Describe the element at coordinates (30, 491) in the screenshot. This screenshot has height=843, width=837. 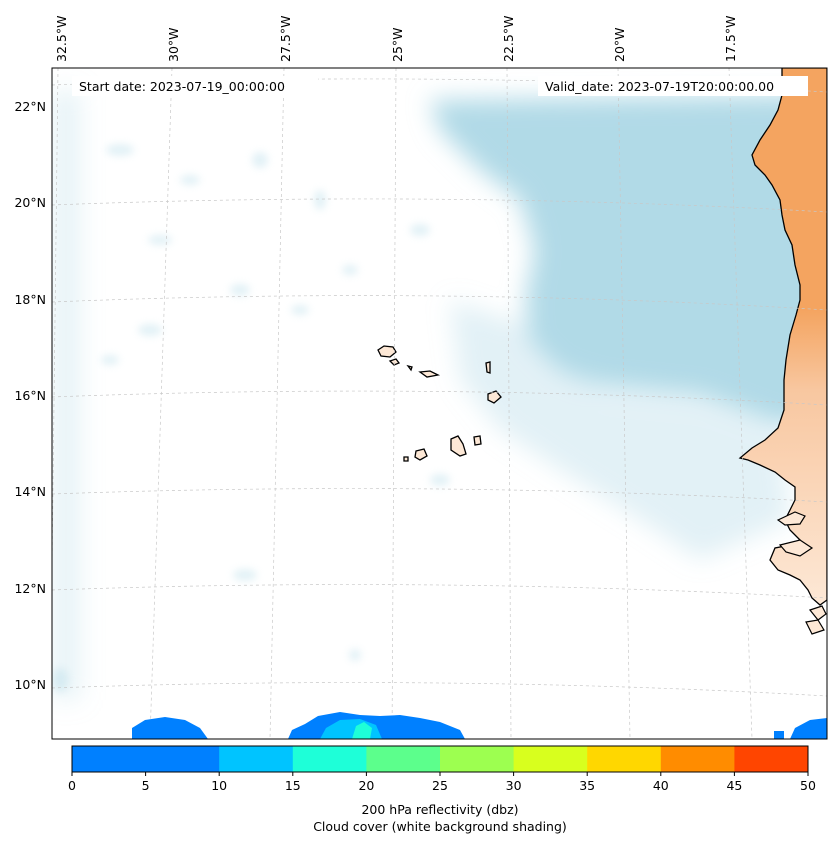
I see `lat-label-14n: 14°N` at that location.